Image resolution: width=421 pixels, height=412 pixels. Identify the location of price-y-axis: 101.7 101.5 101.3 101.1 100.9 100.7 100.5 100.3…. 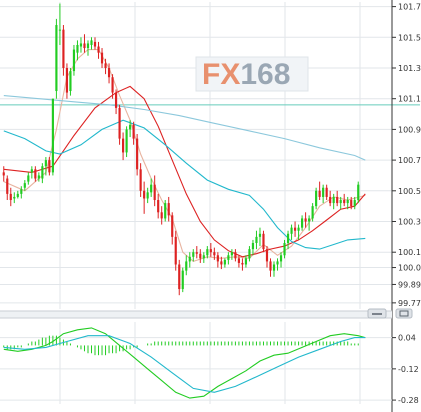
(406, 155).